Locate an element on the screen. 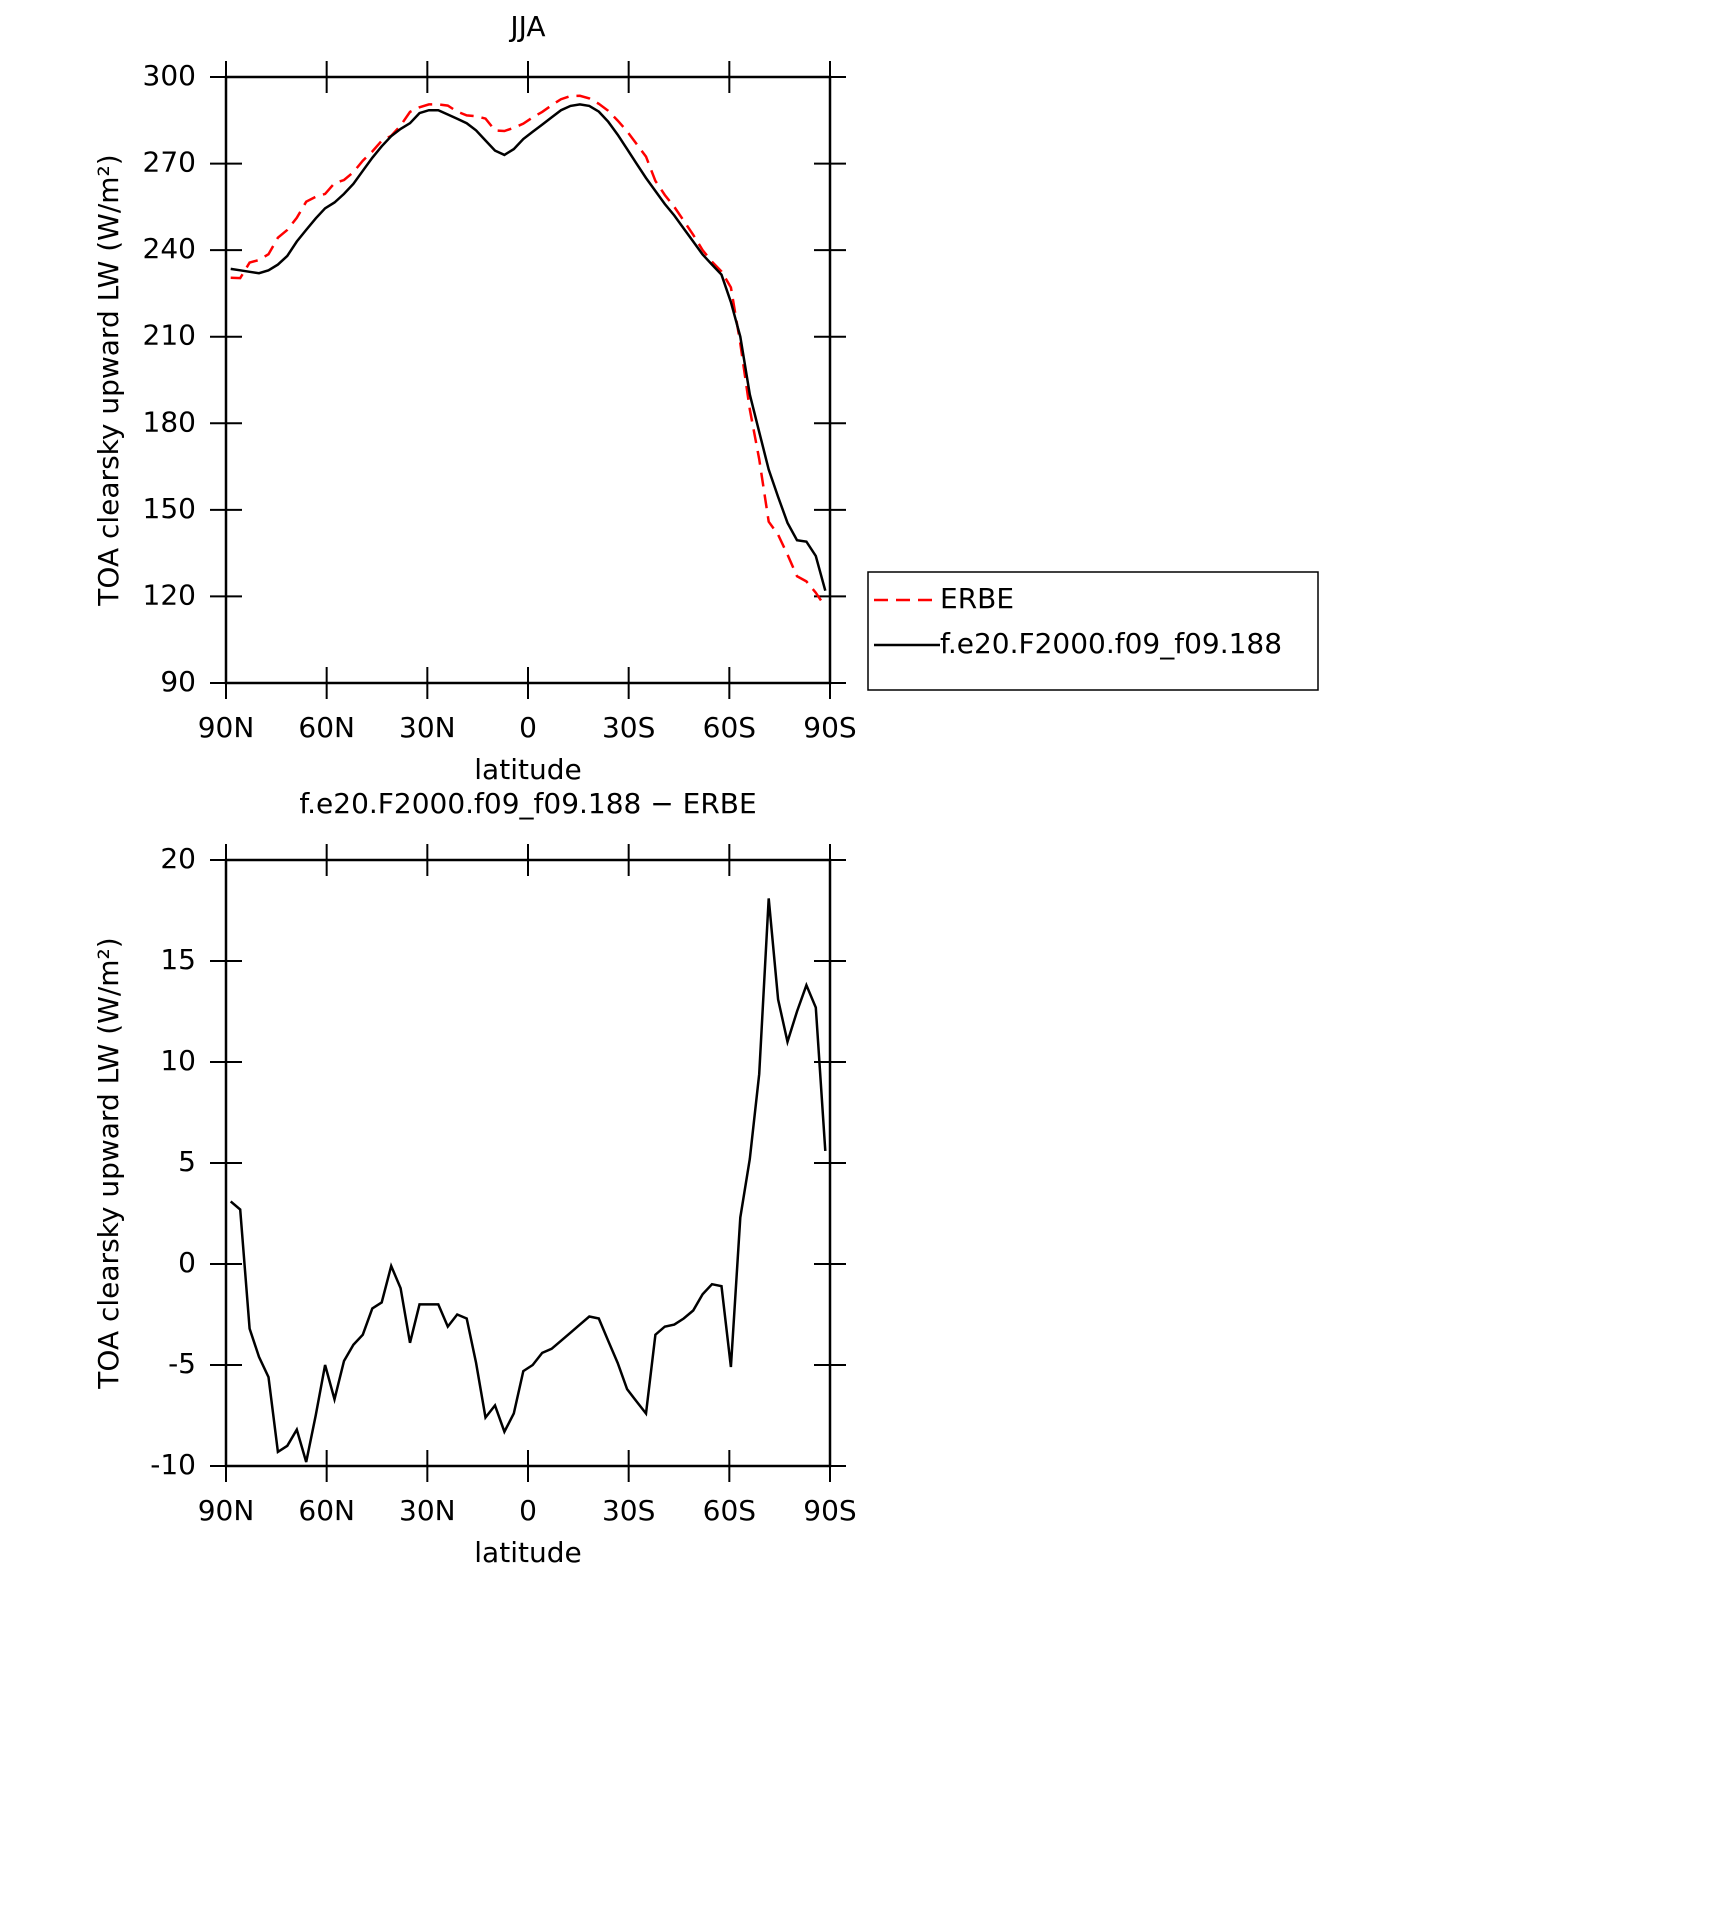  legend-label: f.e20.F2000.f09_f09.188 is located at coordinates (1111, 643).